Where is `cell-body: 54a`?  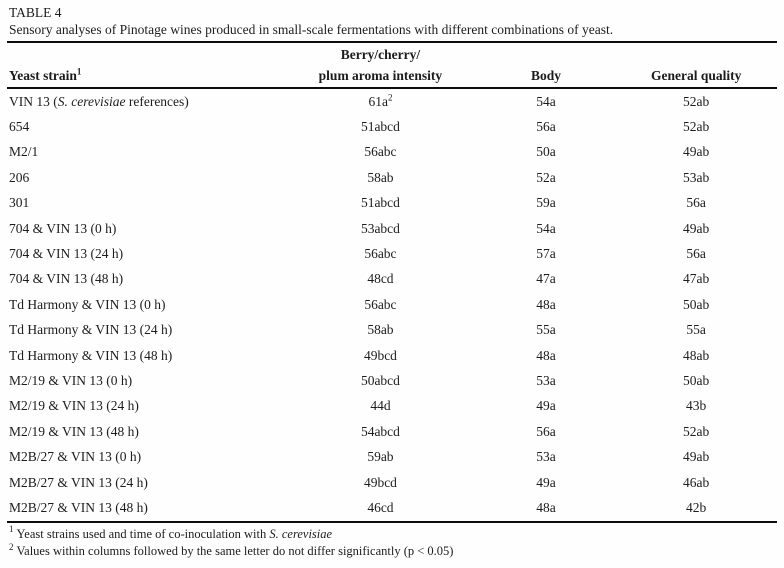 cell-body: 54a is located at coordinates (546, 101).